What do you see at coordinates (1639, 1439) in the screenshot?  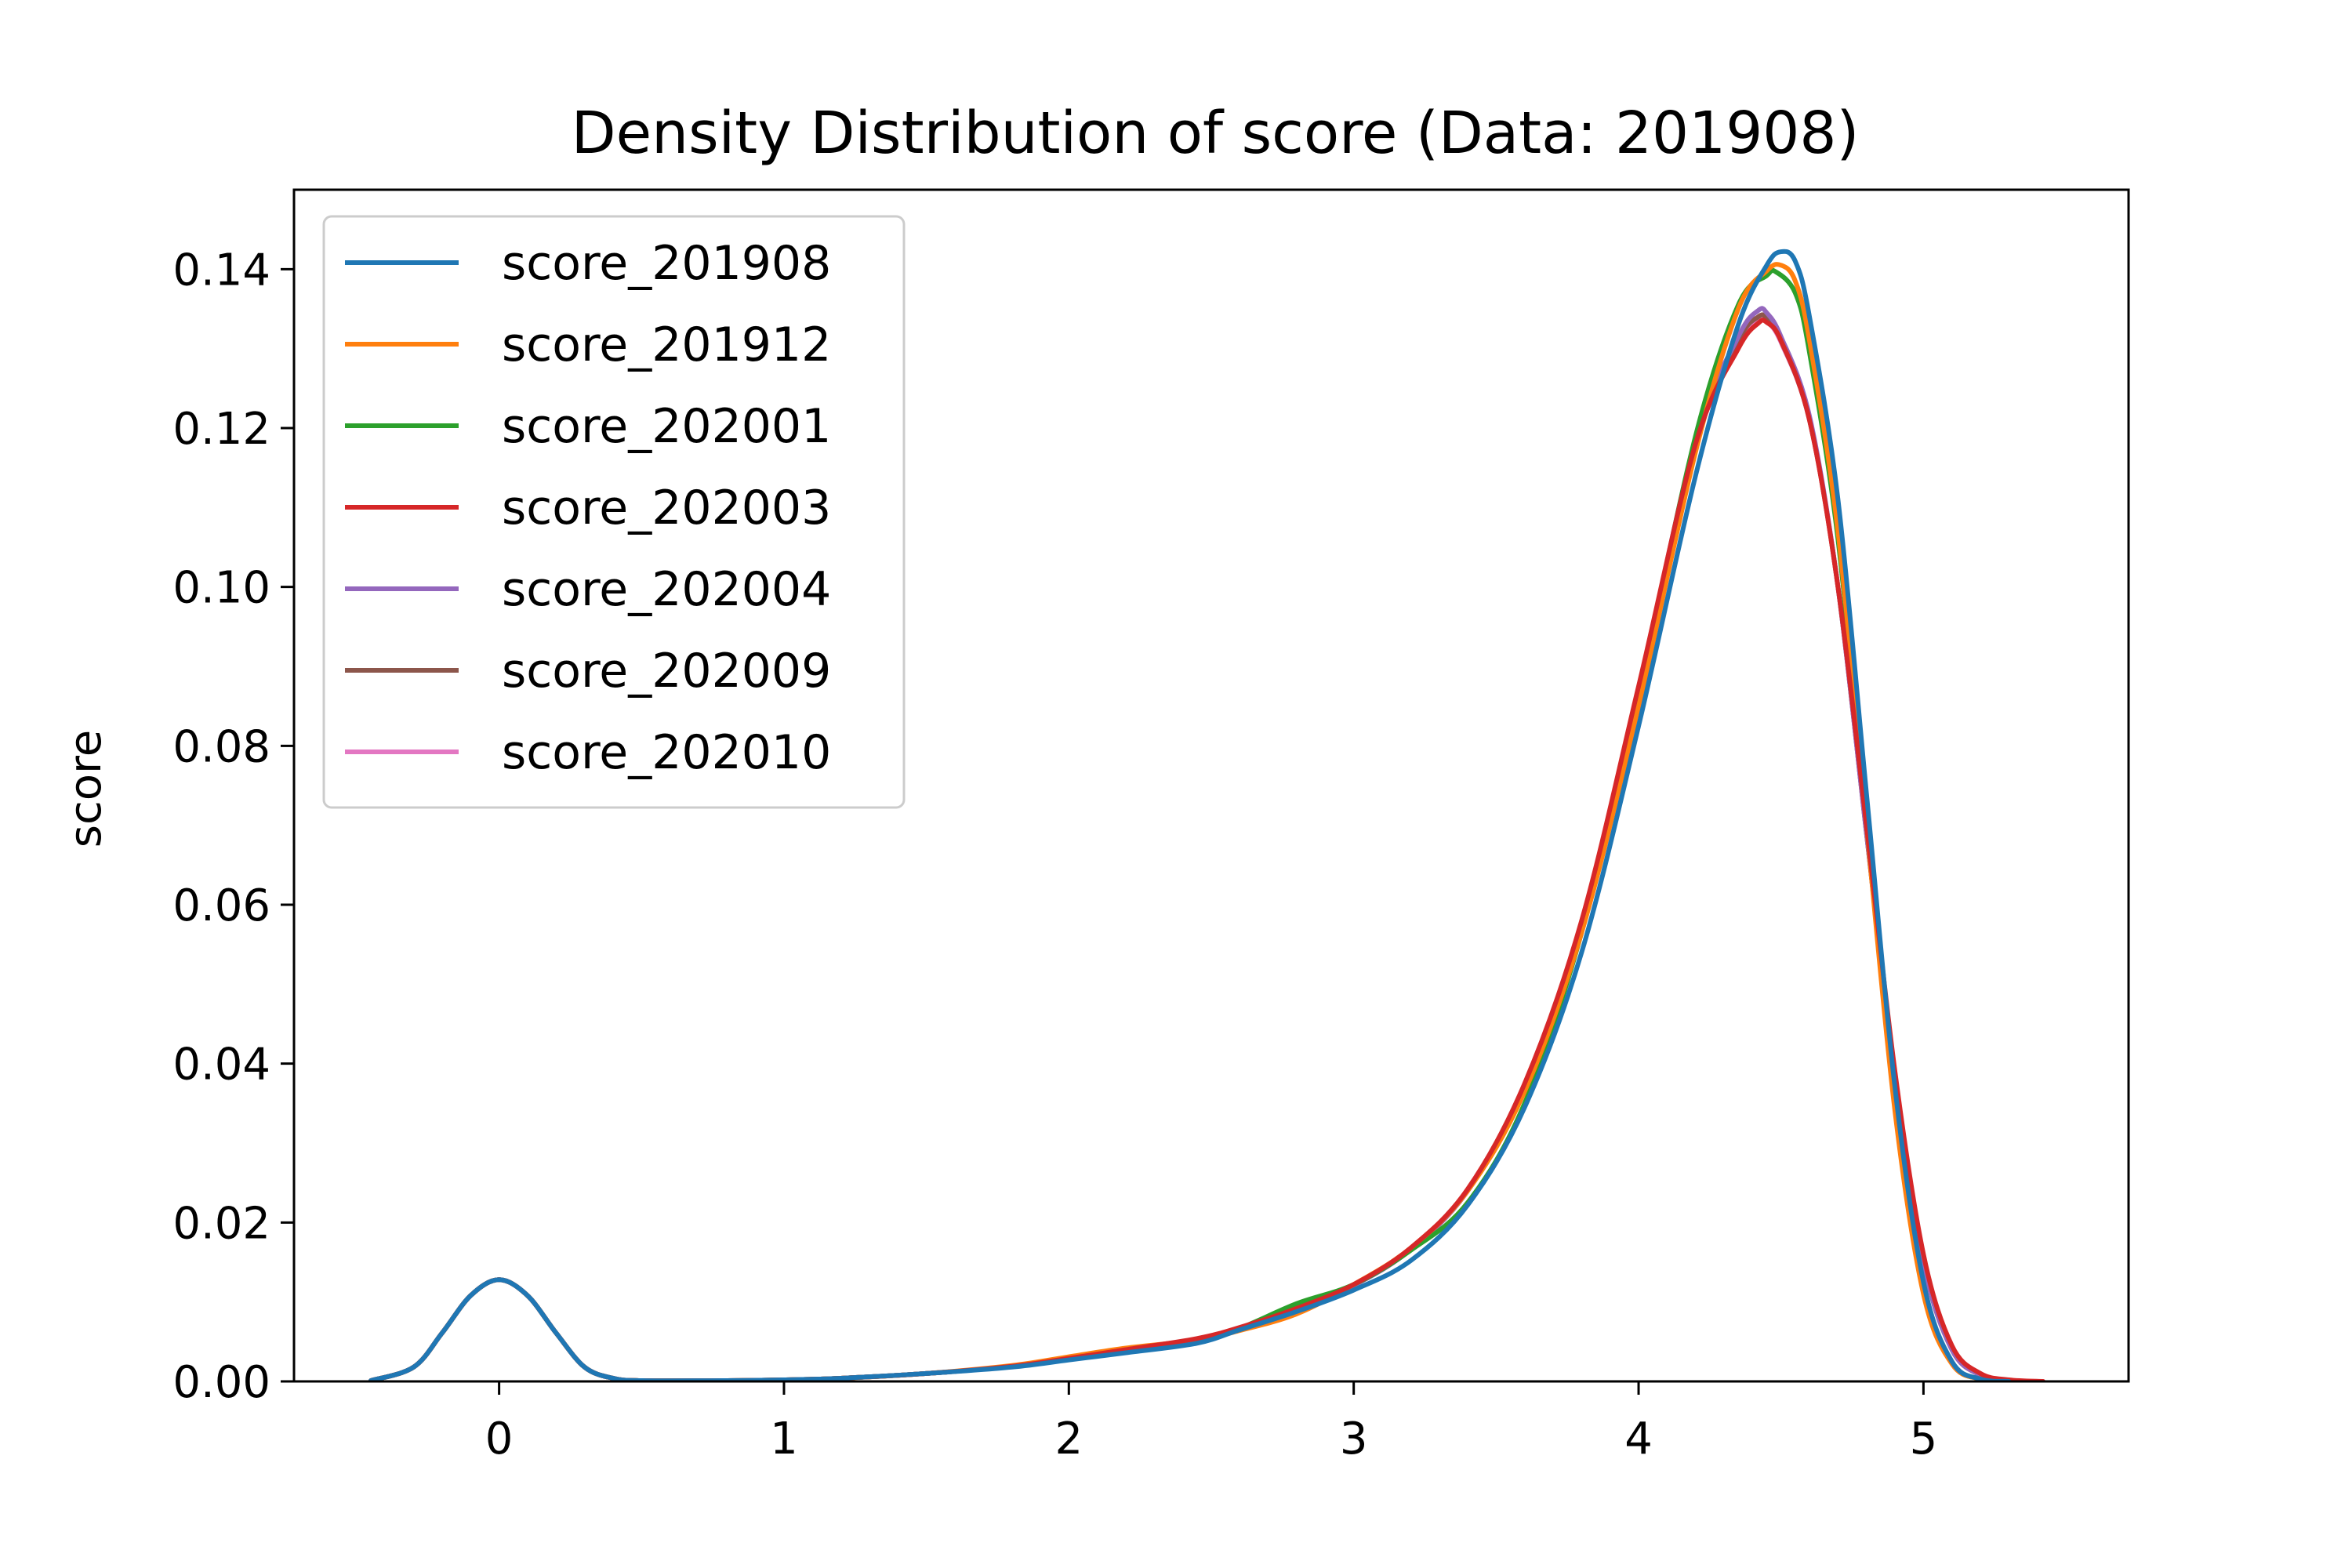 I see `x-tick-label: 4` at bounding box center [1639, 1439].